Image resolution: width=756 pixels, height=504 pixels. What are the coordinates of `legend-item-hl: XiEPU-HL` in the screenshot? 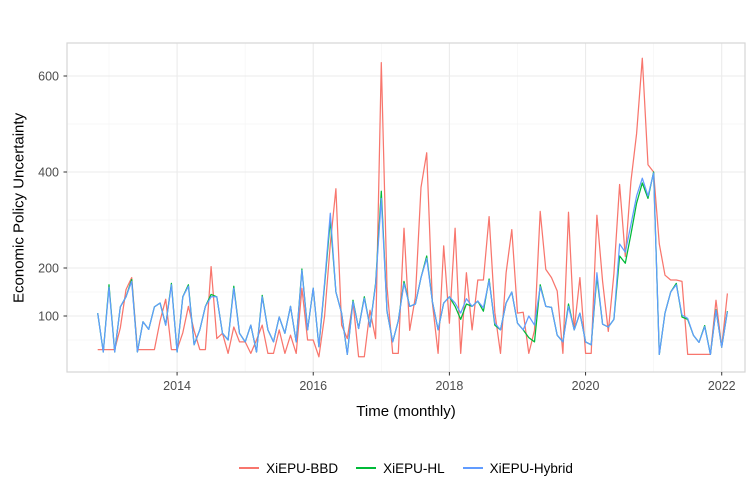 It's located at (400, 468).